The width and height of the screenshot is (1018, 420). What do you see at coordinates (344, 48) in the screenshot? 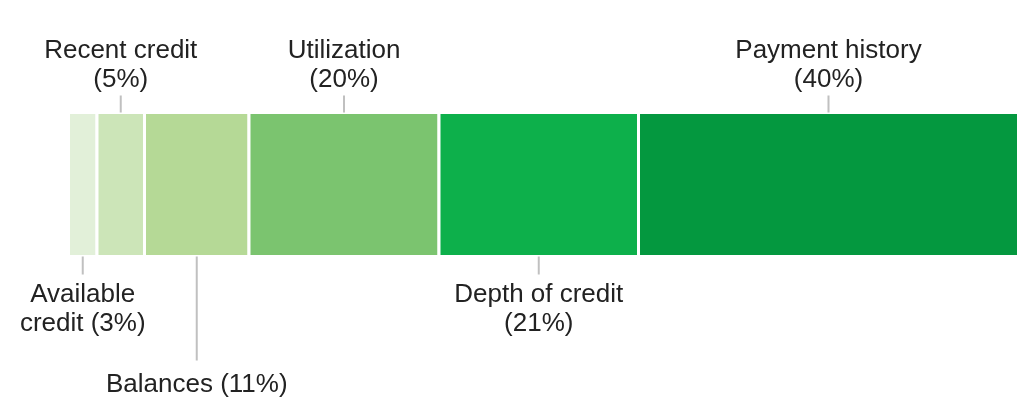
I see `series-label: Utilization` at bounding box center [344, 48].